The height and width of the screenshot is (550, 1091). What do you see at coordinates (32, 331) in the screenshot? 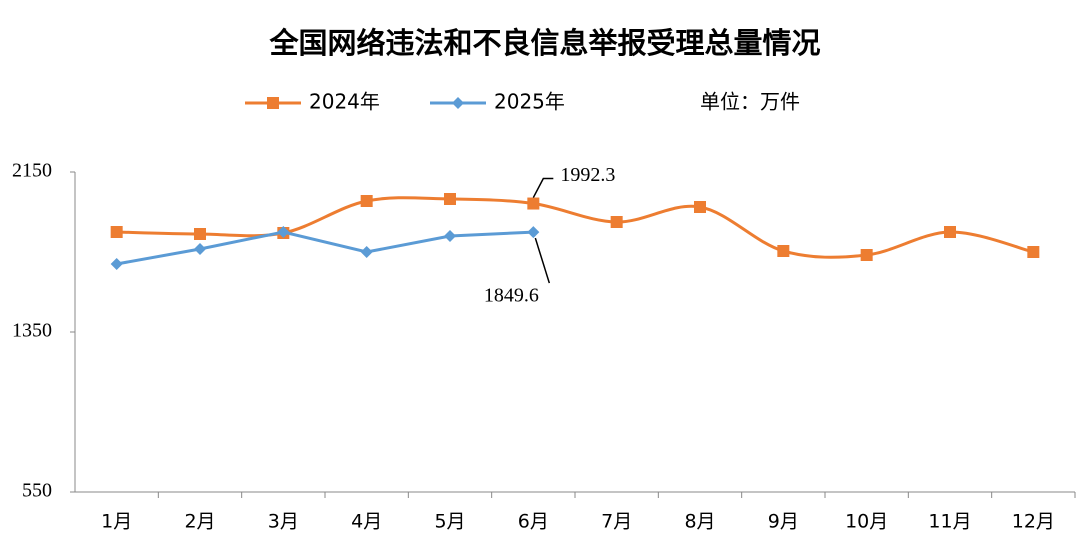
I see `y-tick-label: 1350` at bounding box center [32, 331].